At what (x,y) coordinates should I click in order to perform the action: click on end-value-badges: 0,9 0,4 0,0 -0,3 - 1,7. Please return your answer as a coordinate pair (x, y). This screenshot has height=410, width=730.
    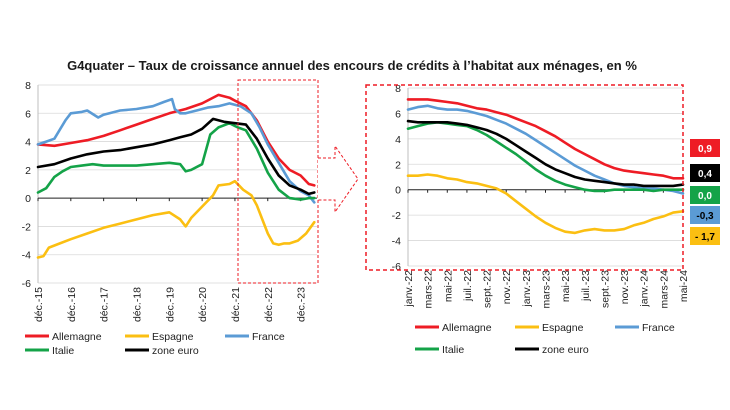
    Looking at the image, I should click on (705, 192).